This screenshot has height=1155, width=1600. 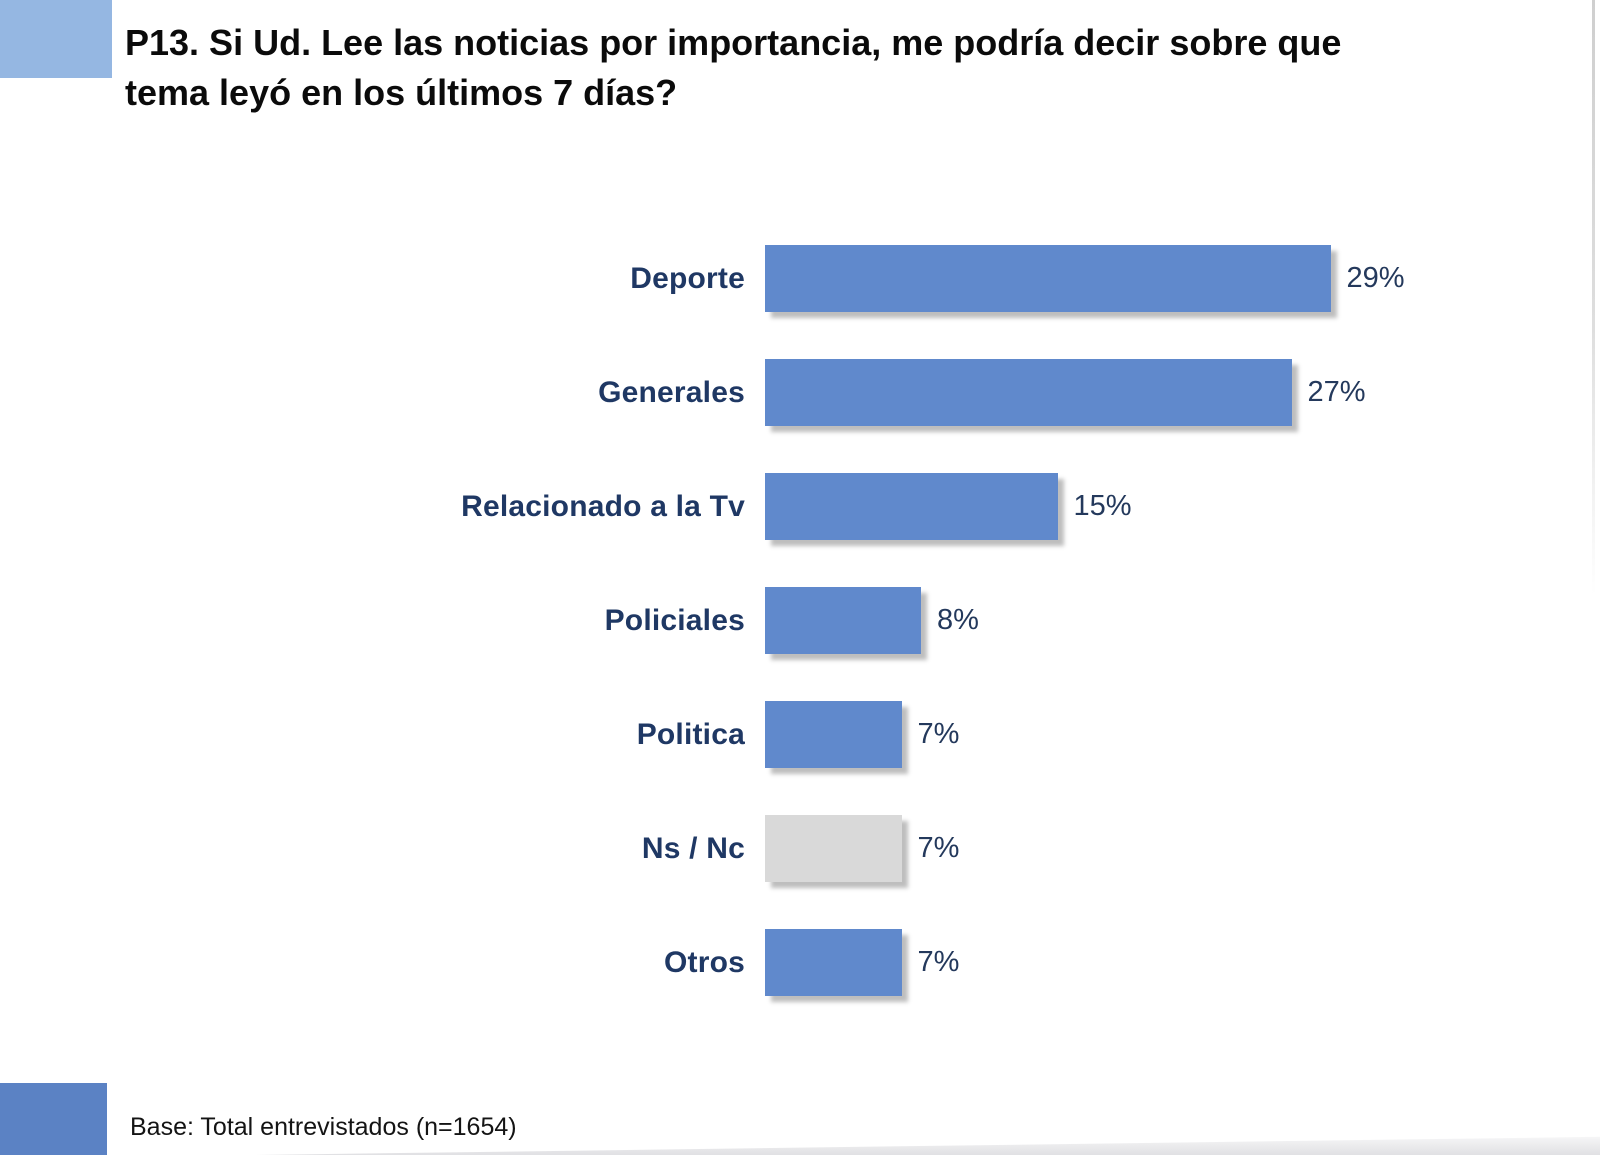 I want to click on chart-row: Politica 7%, so click(x=800, y=734).